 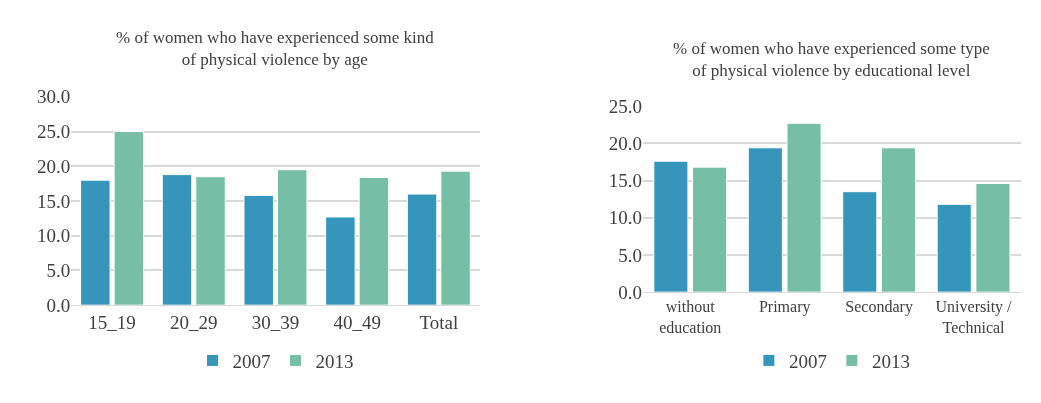 I want to click on chart-title: % of women who have experienced some kind of physical violence by age, so click(x=275, y=49).